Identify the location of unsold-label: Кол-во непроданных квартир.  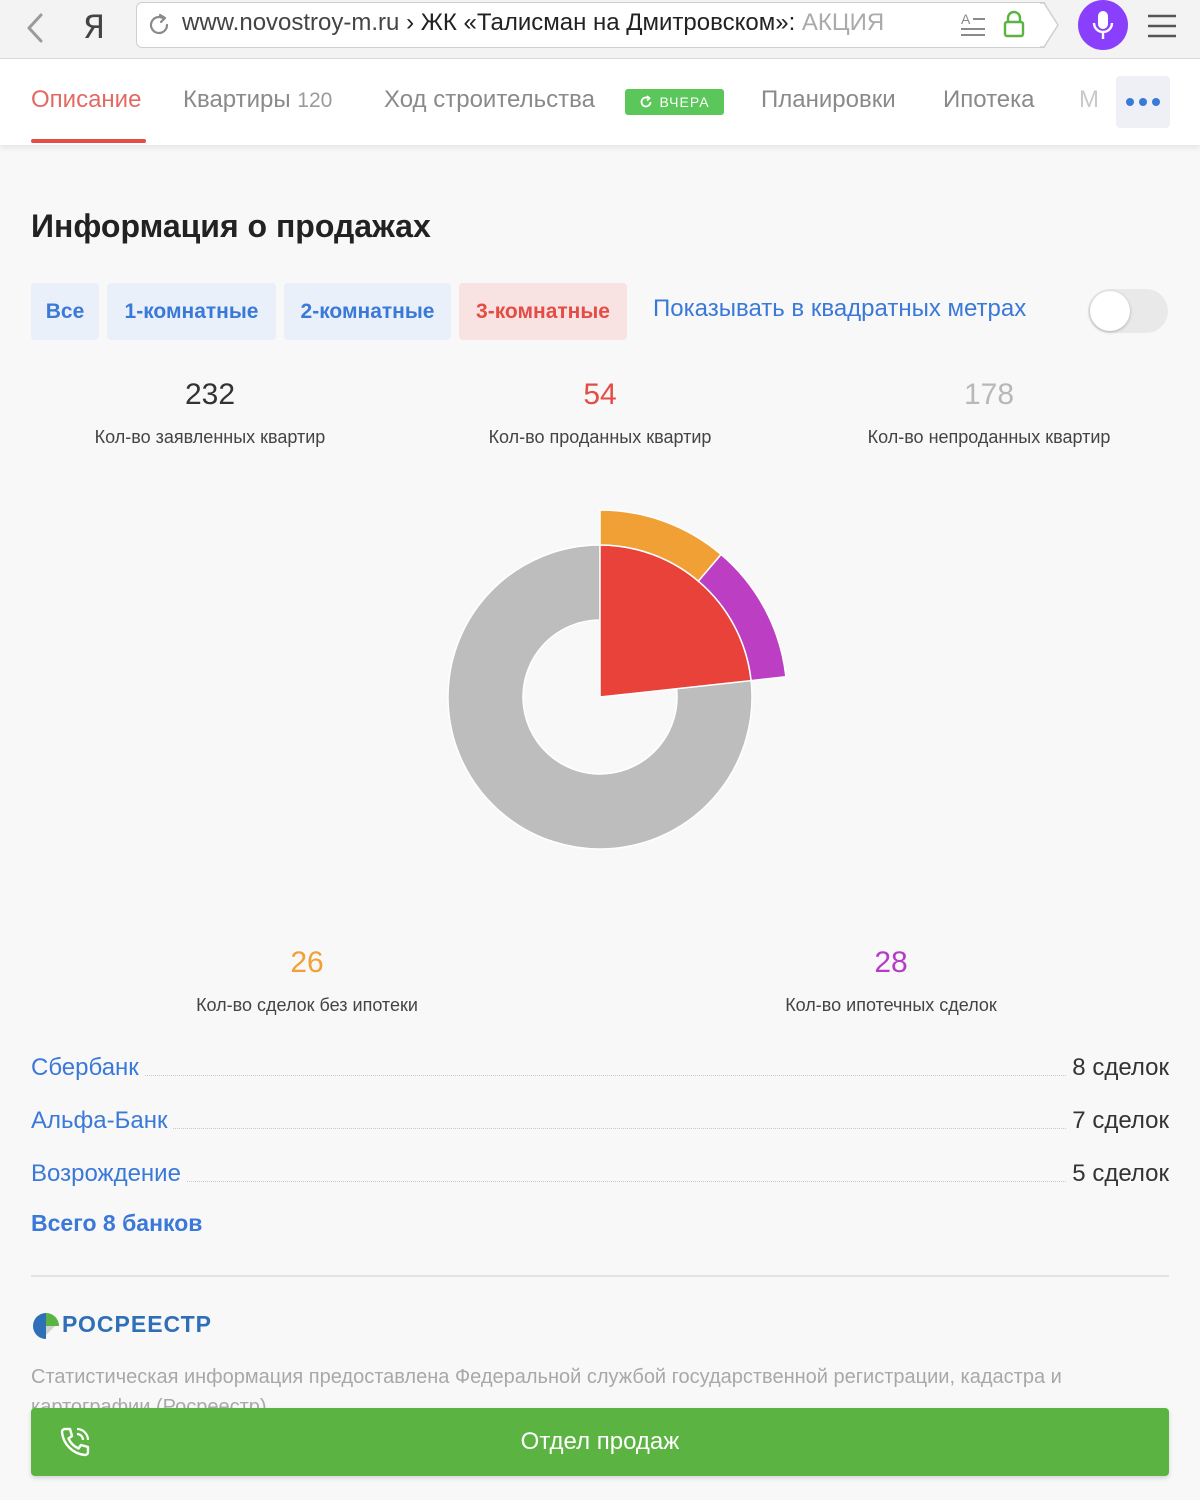
(989, 437).